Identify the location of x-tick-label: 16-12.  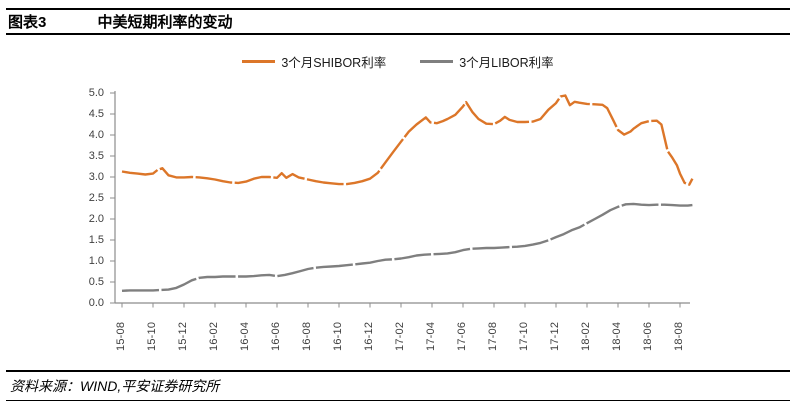
(369, 336).